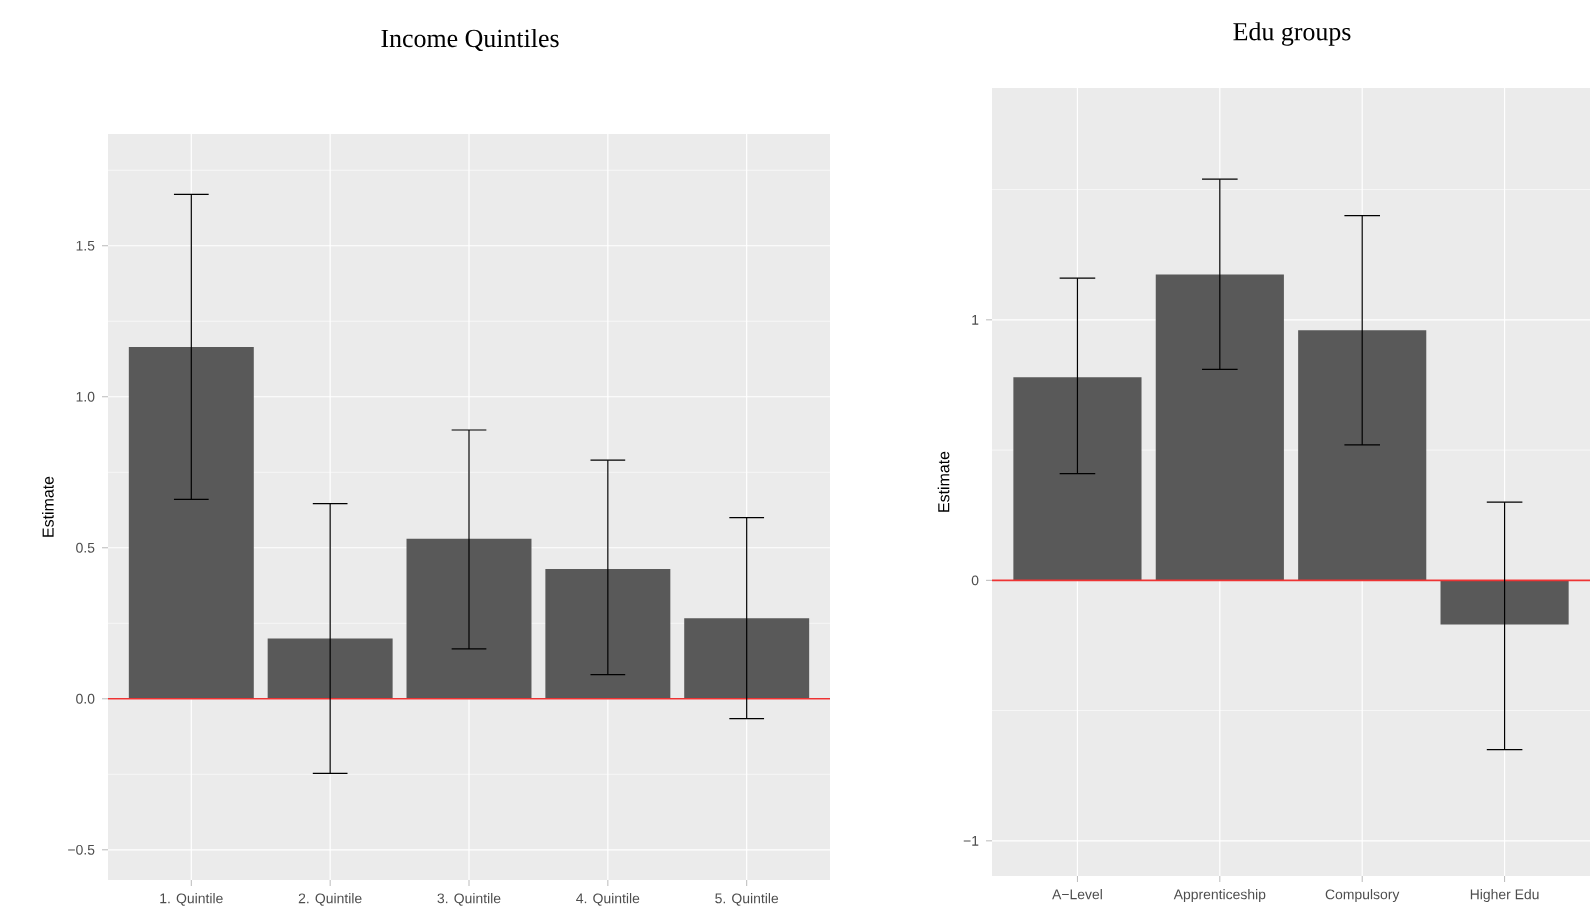 The height and width of the screenshot is (918, 1594). What do you see at coordinates (1292, 34) in the screenshot?
I see `chart-title: Edu groups` at bounding box center [1292, 34].